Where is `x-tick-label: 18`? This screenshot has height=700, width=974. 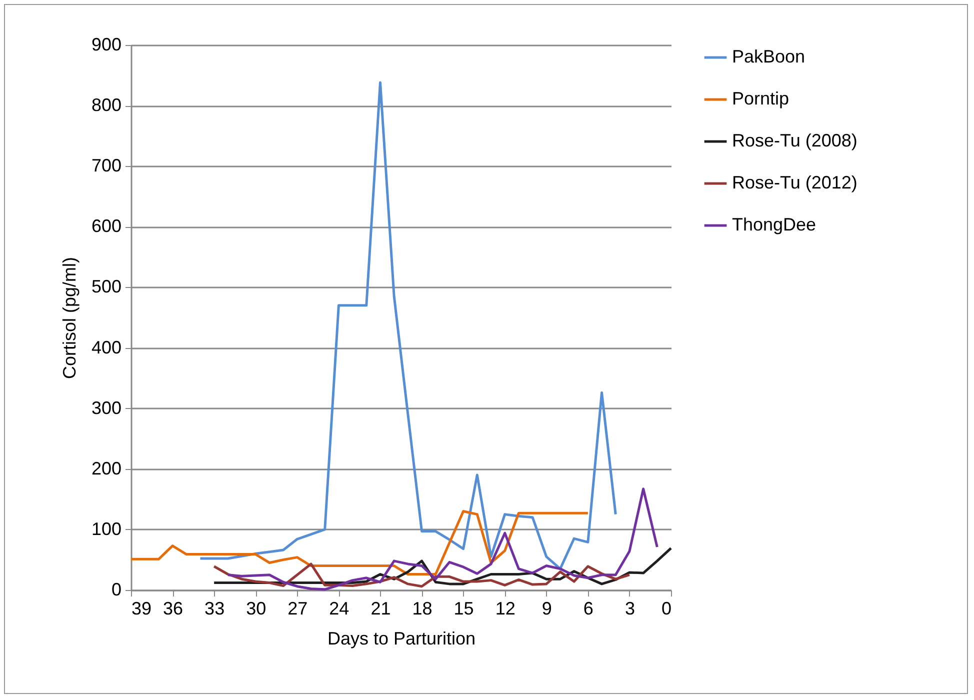
x-tick-label: 18 is located at coordinates (422, 608).